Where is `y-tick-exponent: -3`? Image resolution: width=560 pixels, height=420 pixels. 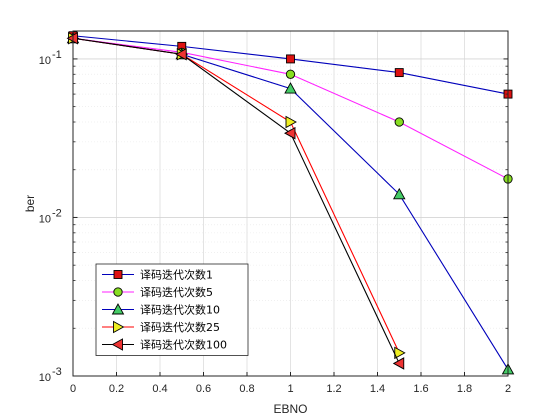 y-tick-exponent: -3 is located at coordinates (57, 372).